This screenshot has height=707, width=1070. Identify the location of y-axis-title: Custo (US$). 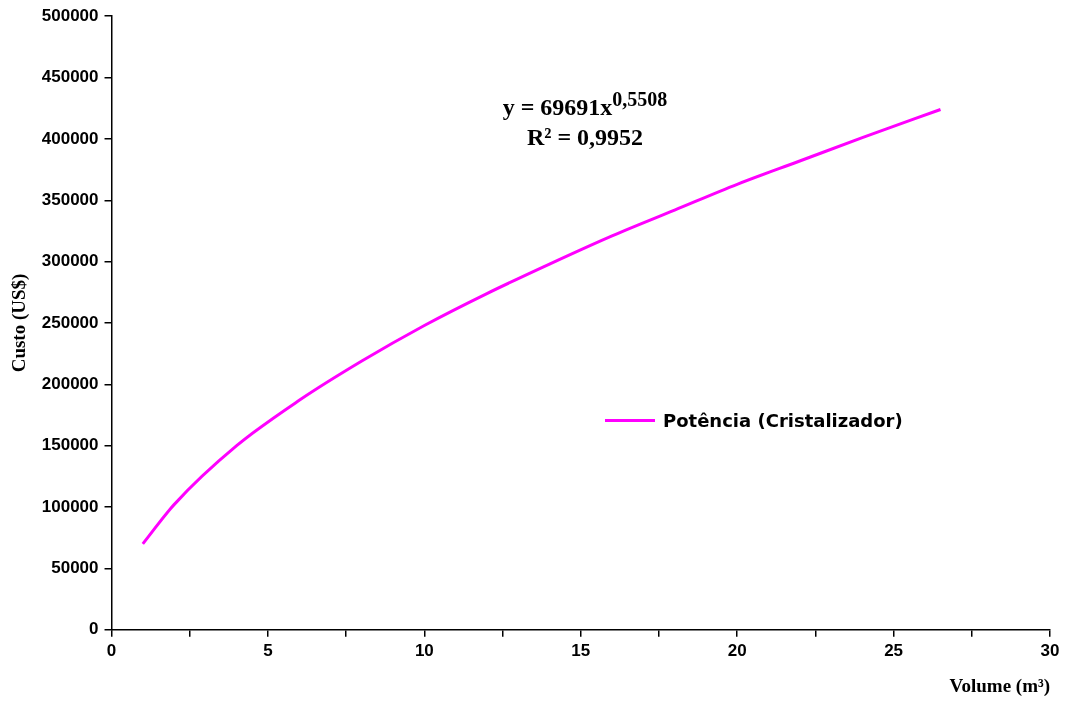
(19, 323).